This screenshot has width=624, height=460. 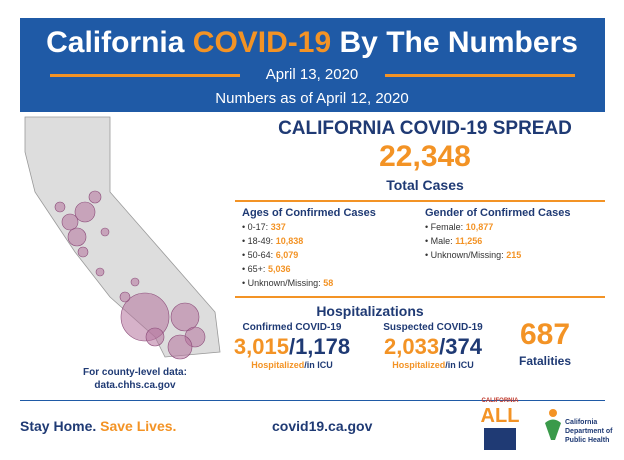 What do you see at coordinates (425, 185) in the screenshot?
I see `total-label: Total Cases` at bounding box center [425, 185].